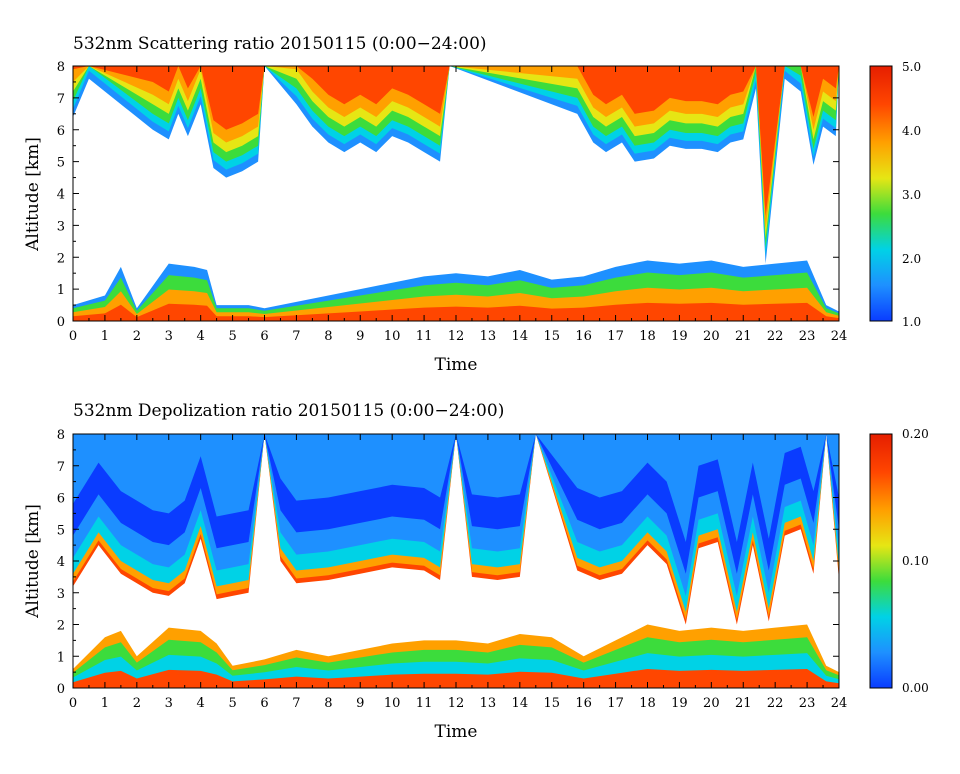 The height and width of the screenshot is (774, 960). I want to click on depolarization-x-tick-label: 7, so click(296, 703).